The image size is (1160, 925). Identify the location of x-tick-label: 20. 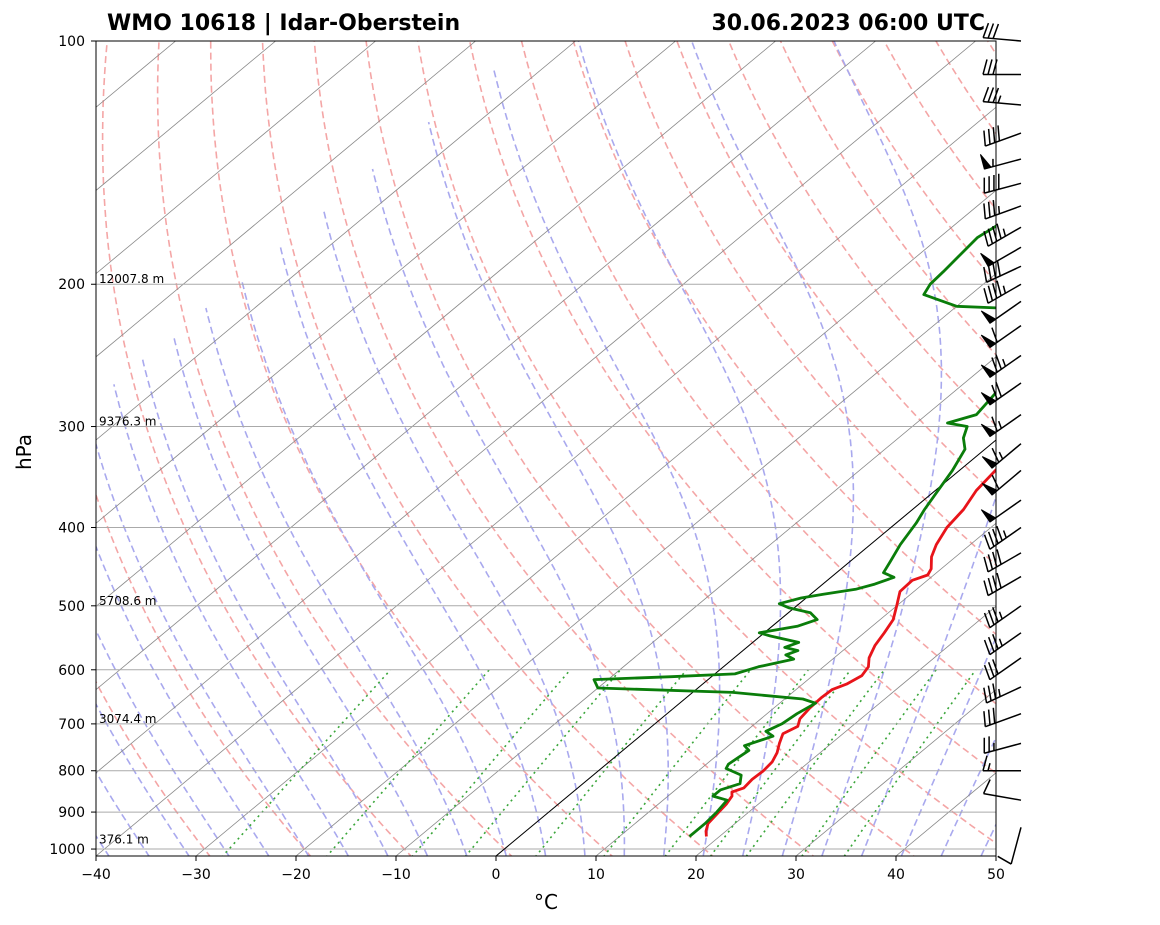
(696, 875).